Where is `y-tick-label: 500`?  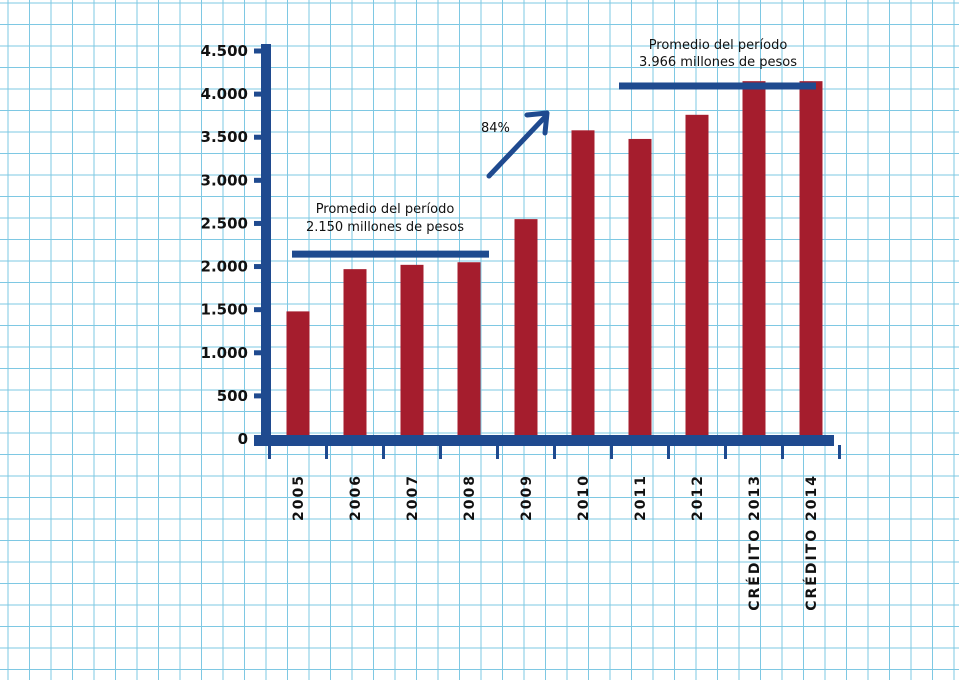
y-tick-label: 500 is located at coordinates (232, 396).